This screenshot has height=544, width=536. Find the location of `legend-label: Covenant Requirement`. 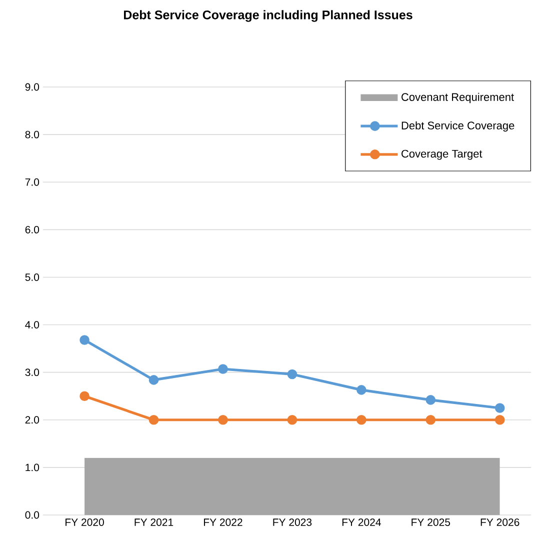

legend-label: Covenant Requirement is located at coordinates (458, 98).